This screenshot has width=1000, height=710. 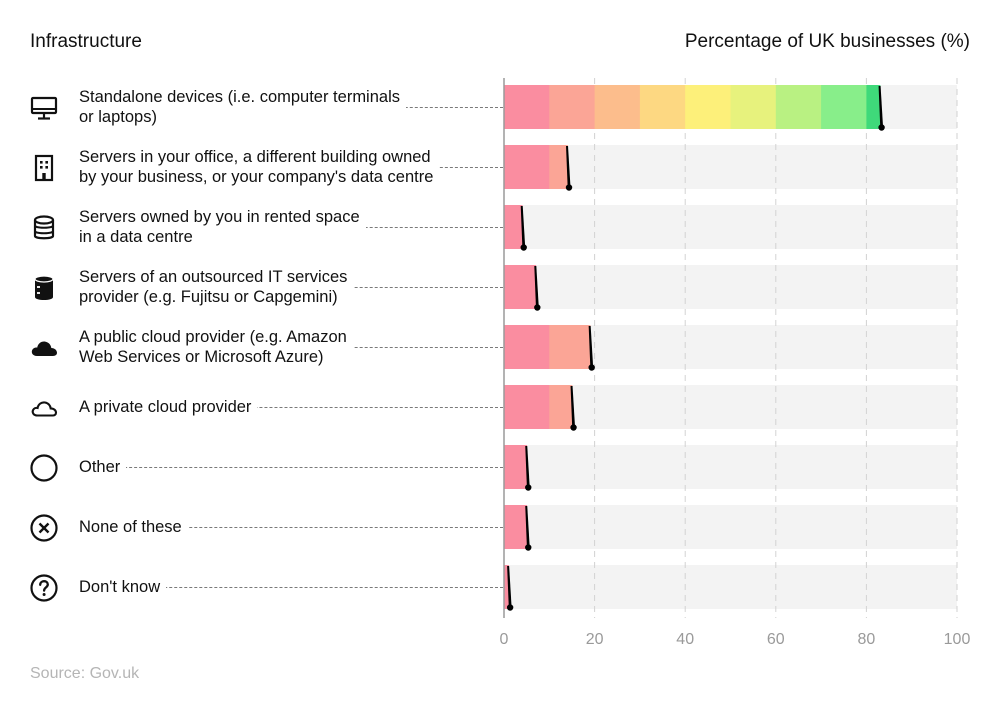 What do you see at coordinates (44, 228) in the screenshot?
I see `database-icon` at bounding box center [44, 228].